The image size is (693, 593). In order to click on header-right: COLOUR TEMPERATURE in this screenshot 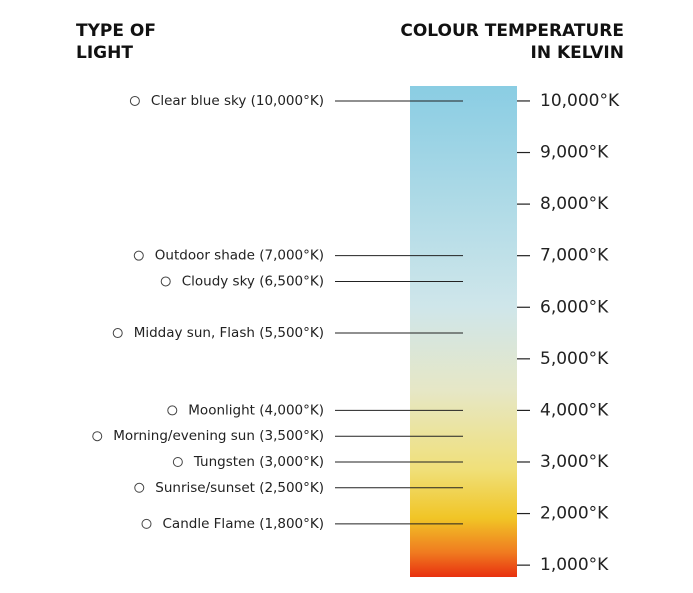, I will do `click(512, 31)`.